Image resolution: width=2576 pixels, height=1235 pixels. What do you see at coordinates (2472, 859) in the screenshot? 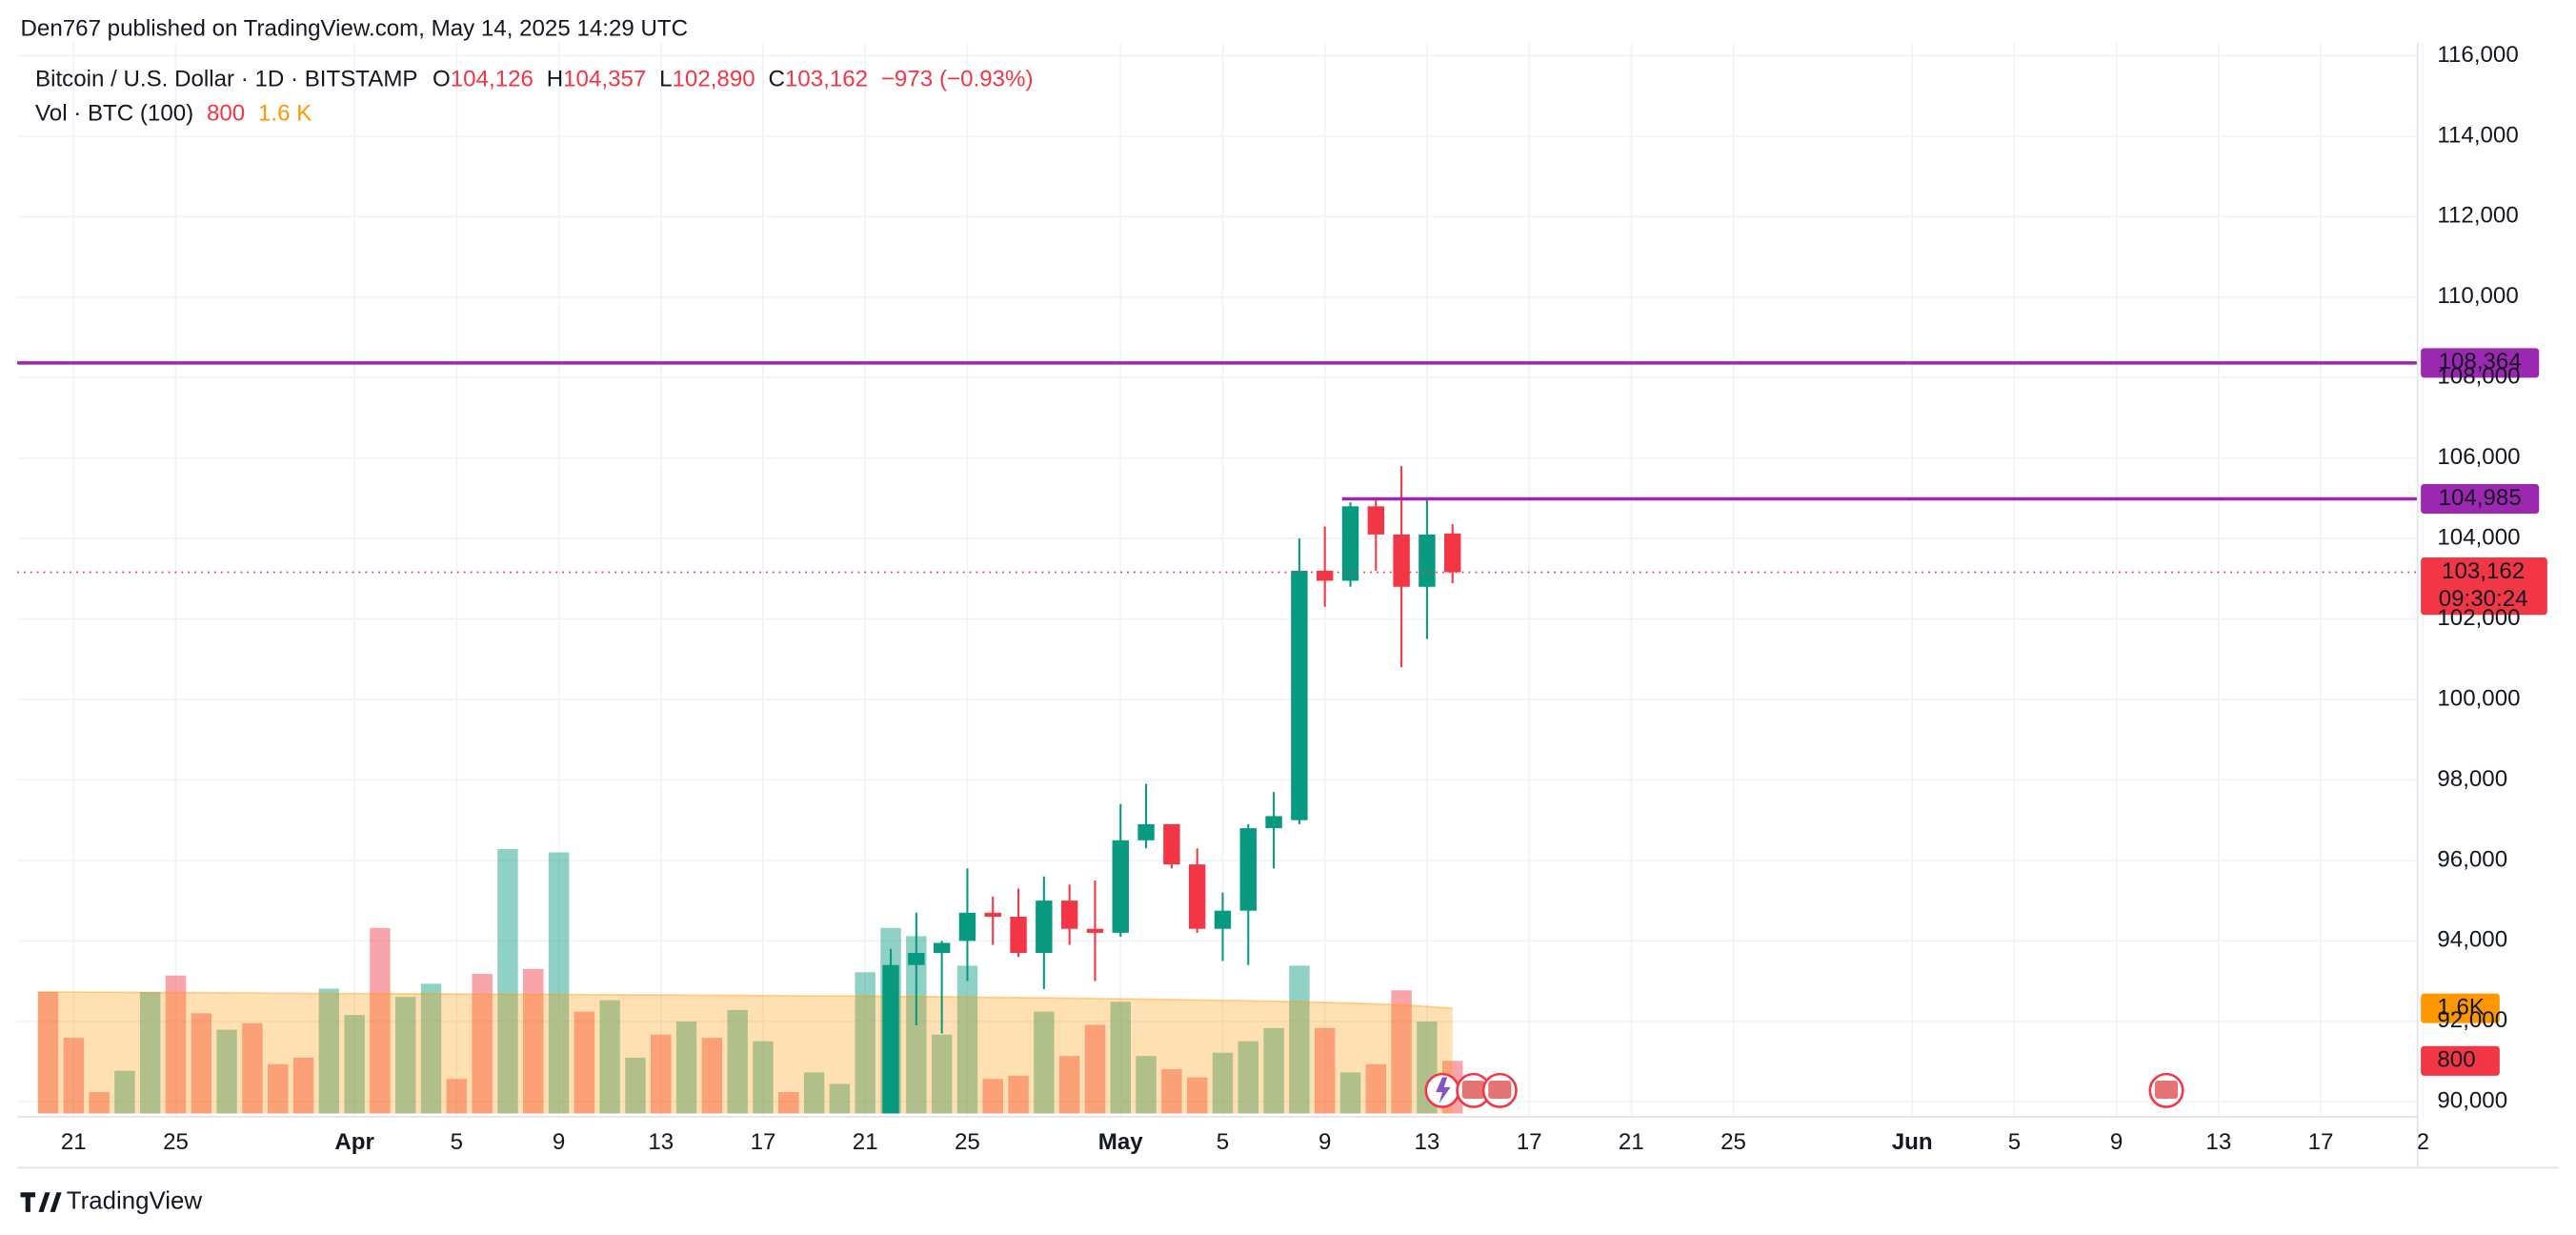
I see `y-tick-label: 96,000` at bounding box center [2472, 859].